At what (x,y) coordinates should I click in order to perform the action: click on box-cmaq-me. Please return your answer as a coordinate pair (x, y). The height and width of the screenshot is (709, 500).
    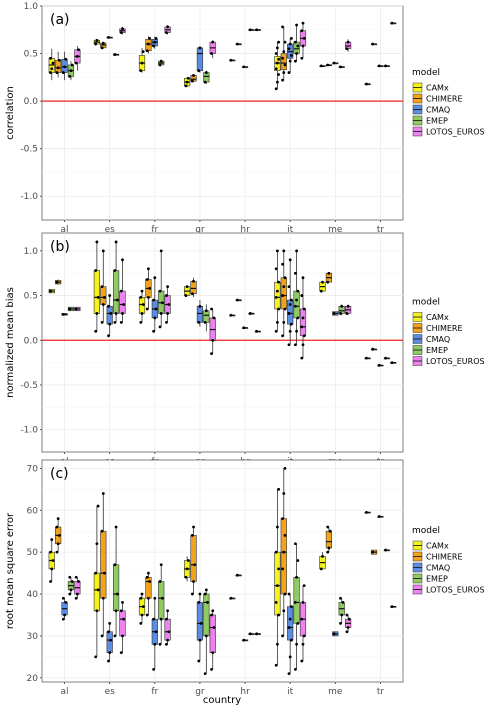
    Looking at the image, I should click on (335, 313).